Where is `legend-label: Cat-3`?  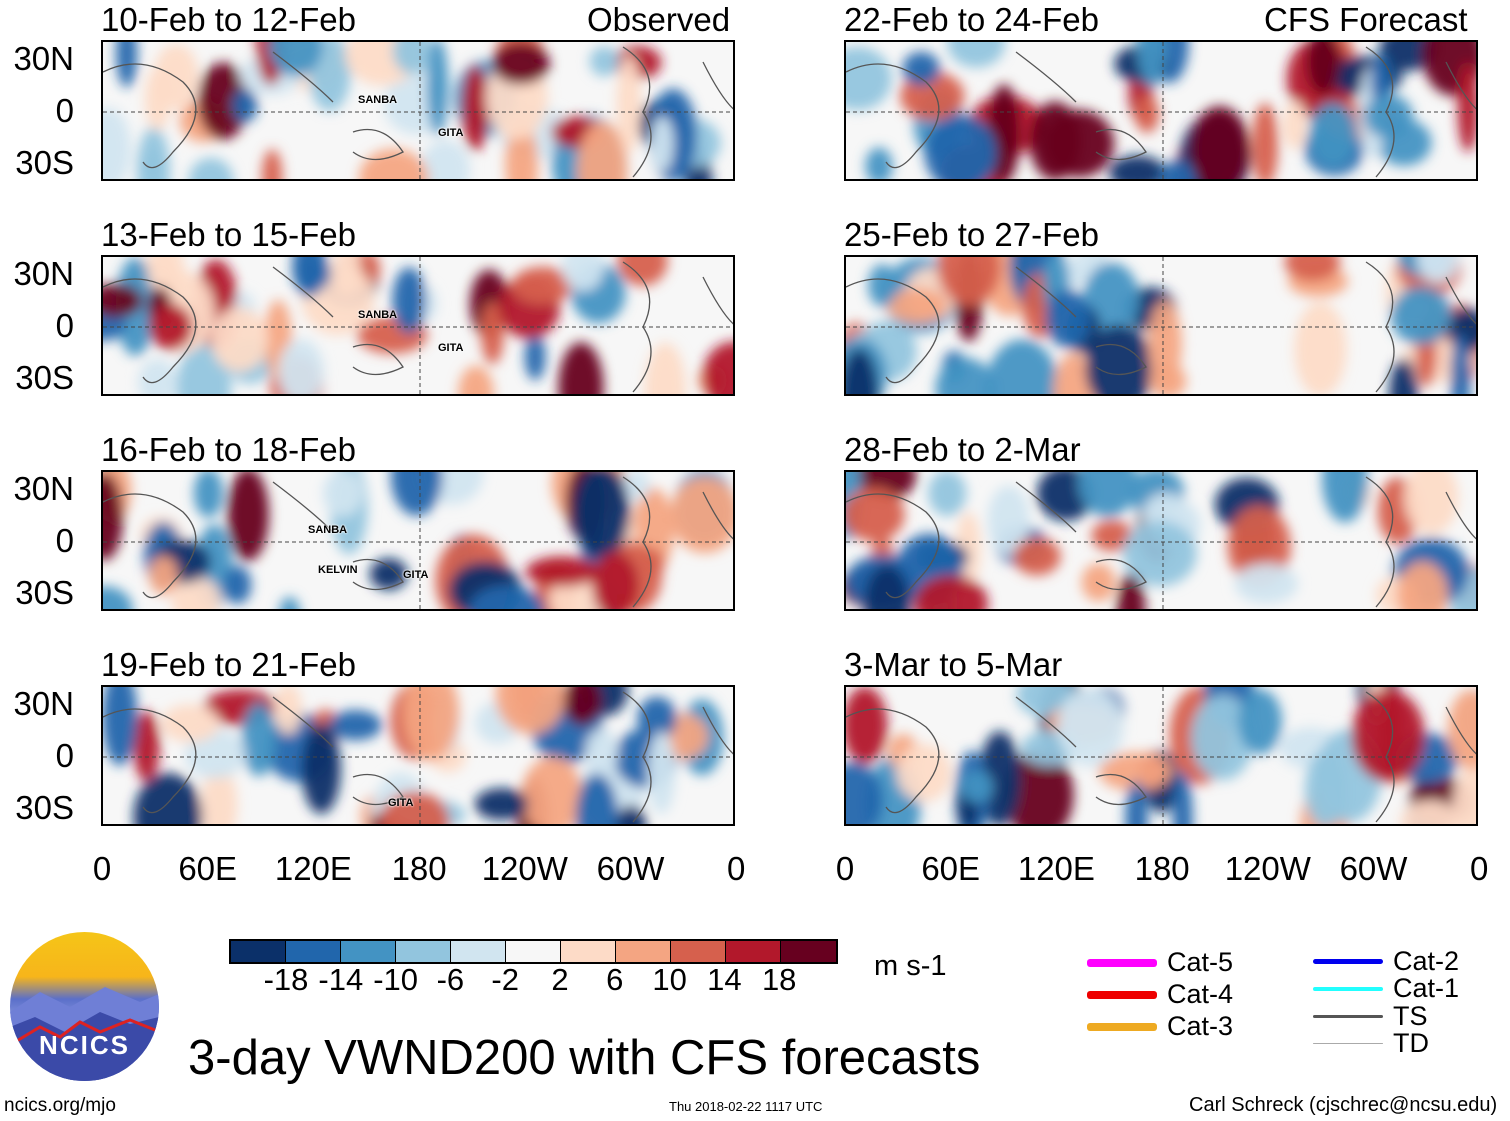 legend-label: Cat-3 is located at coordinates (1200, 1026).